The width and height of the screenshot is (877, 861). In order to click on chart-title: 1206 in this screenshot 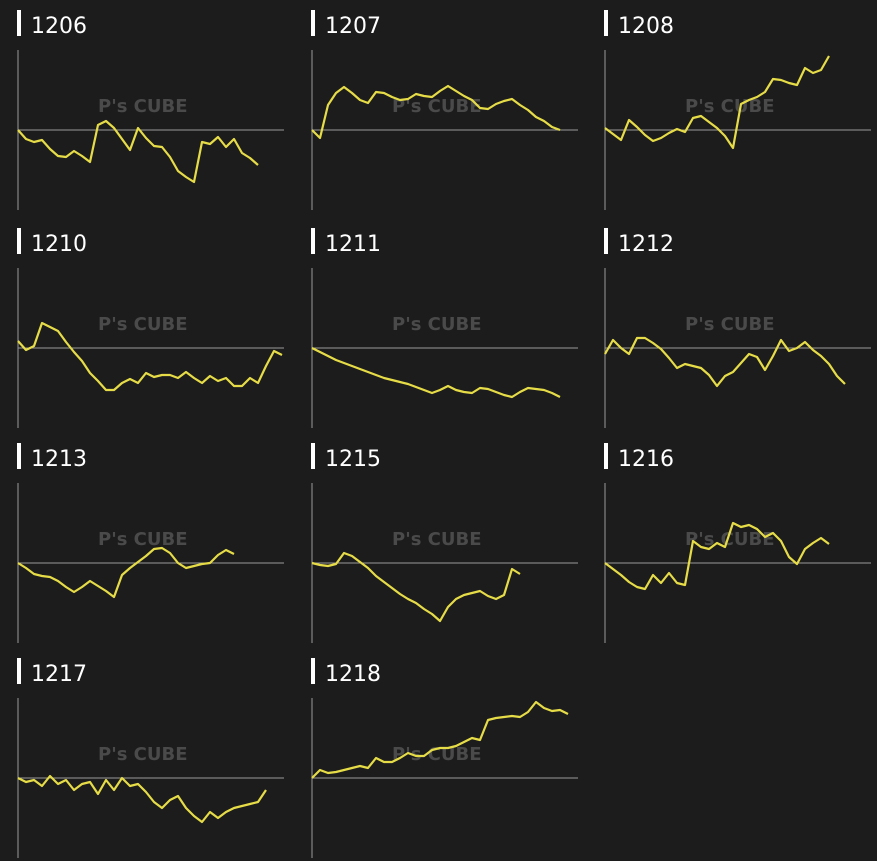, I will do `click(59, 26)`.